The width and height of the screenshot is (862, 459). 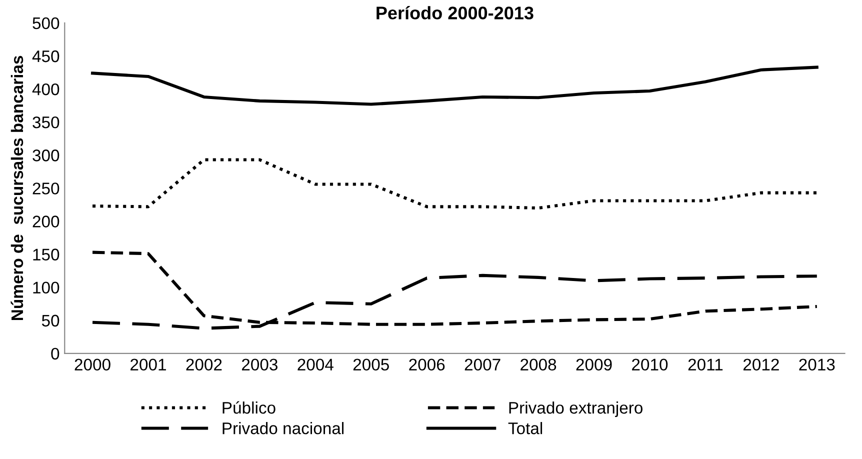 What do you see at coordinates (427, 364) in the screenshot?
I see `x-tick-label: 2006` at bounding box center [427, 364].